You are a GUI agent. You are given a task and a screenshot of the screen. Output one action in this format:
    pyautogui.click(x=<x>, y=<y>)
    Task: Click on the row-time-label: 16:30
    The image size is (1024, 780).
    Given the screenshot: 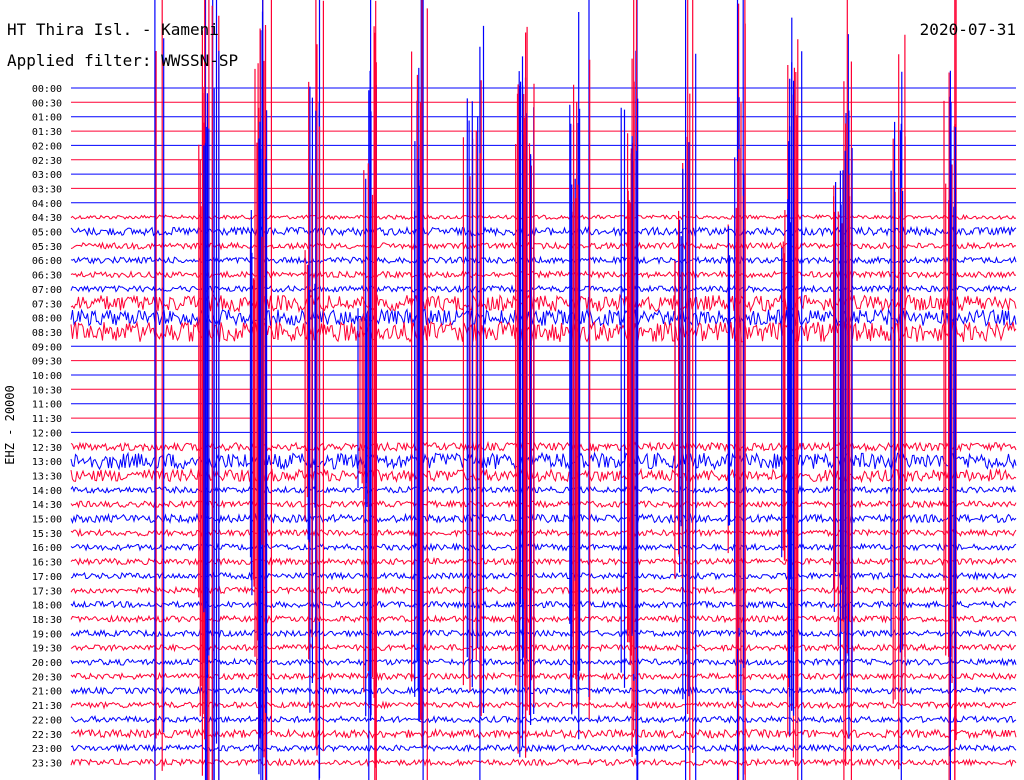 What is the action you would take?
    pyautogui.click(x=47, y=563)
    